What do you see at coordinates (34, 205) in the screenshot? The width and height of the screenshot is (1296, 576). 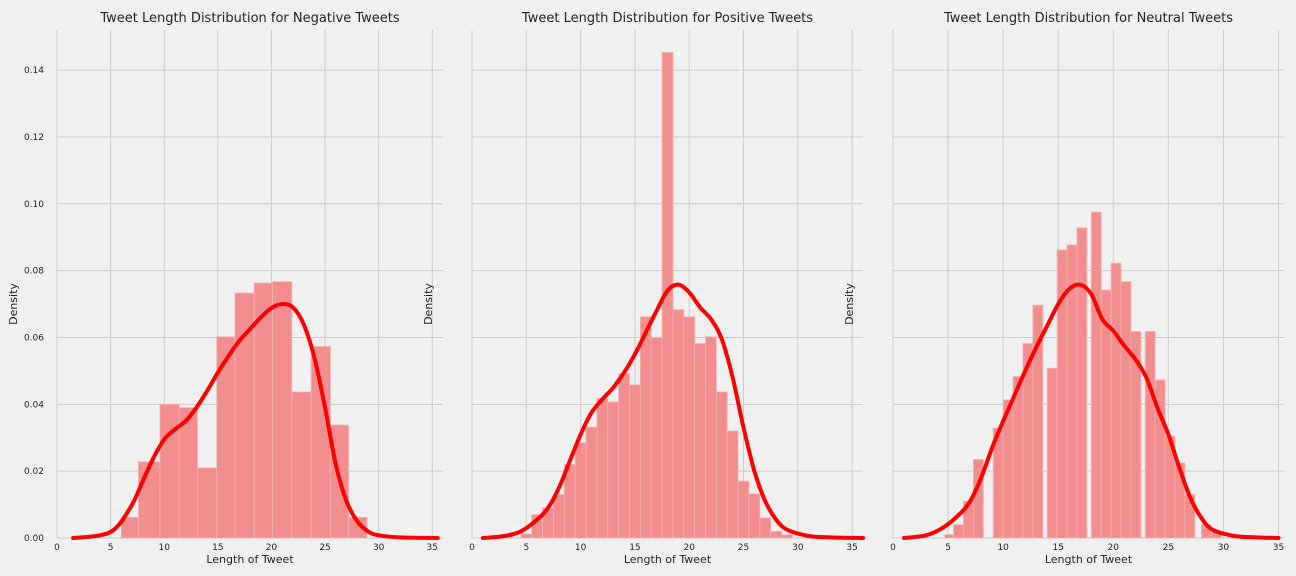 I see `y-tick-label: 0.10` at bounding box center [34, 205].